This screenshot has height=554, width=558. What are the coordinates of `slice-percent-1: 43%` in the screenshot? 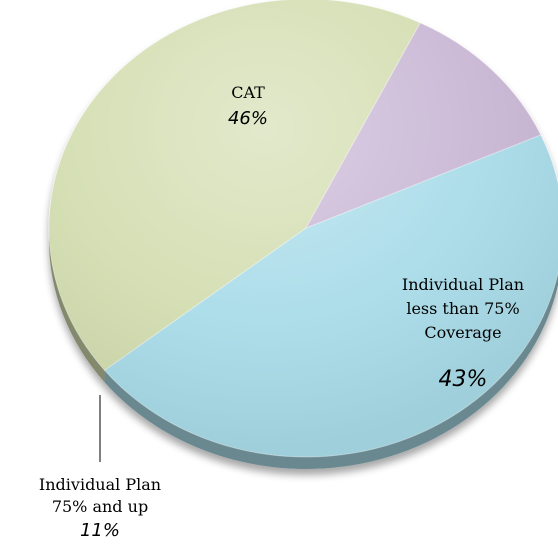 It's located at (463, 379).